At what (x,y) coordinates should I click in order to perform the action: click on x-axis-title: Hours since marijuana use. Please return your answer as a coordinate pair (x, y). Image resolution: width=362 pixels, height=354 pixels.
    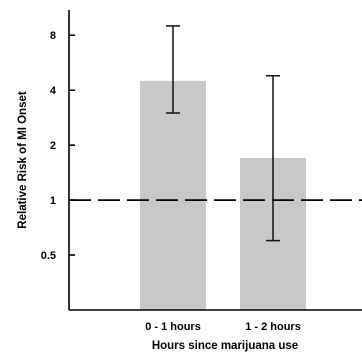
    Looking at the image, I should click on (225, 346).